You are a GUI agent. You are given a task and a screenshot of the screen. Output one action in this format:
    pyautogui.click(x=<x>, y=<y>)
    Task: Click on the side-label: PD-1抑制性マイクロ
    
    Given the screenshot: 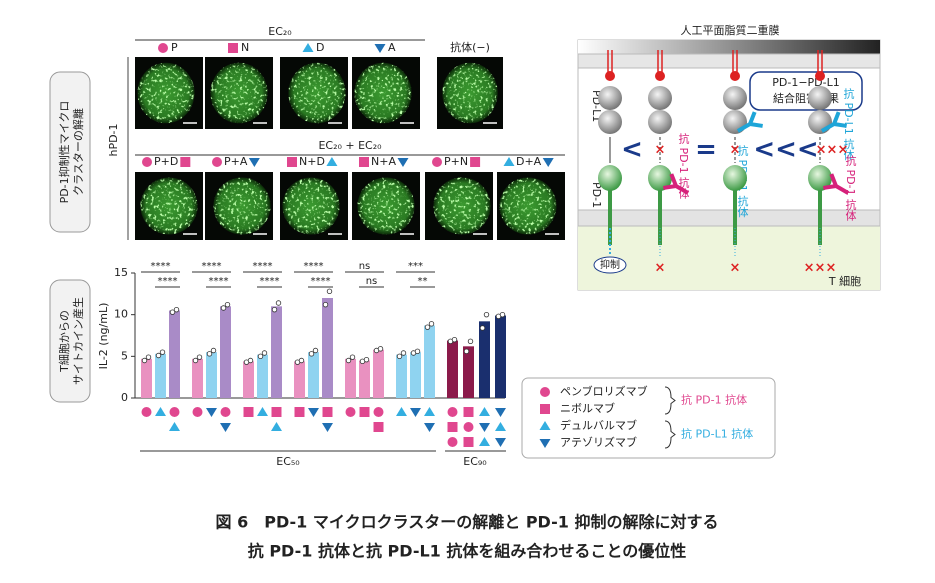 What is the action you would take?
    pyautogui.click(x=64, y=152)
    